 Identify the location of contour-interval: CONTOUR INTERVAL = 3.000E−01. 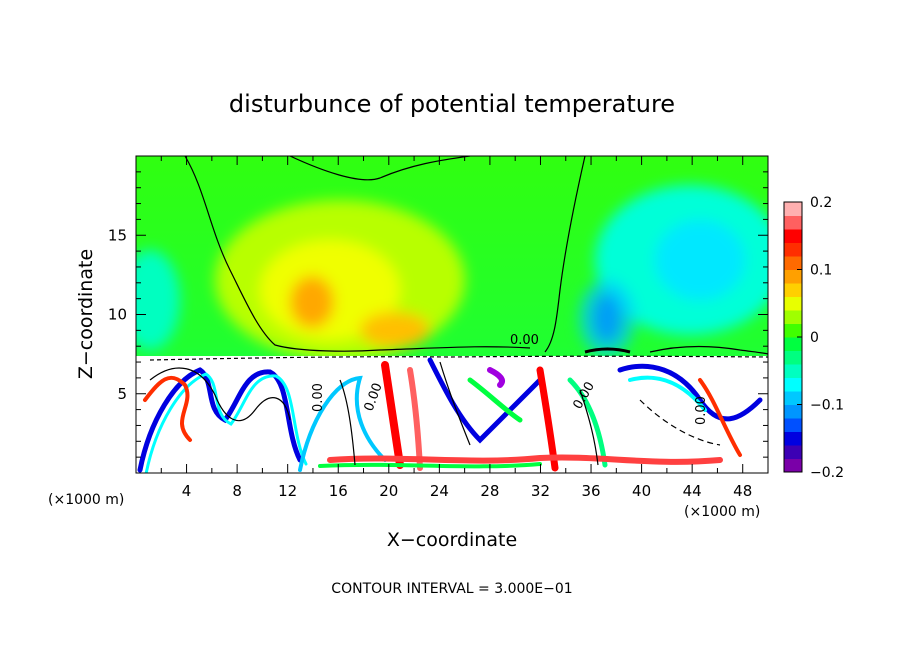
(451, 589).